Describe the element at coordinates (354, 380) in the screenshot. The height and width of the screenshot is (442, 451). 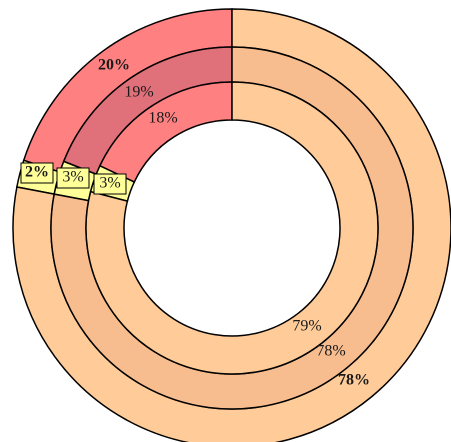
I see `outer-ring-label-2: 78%` at that location.